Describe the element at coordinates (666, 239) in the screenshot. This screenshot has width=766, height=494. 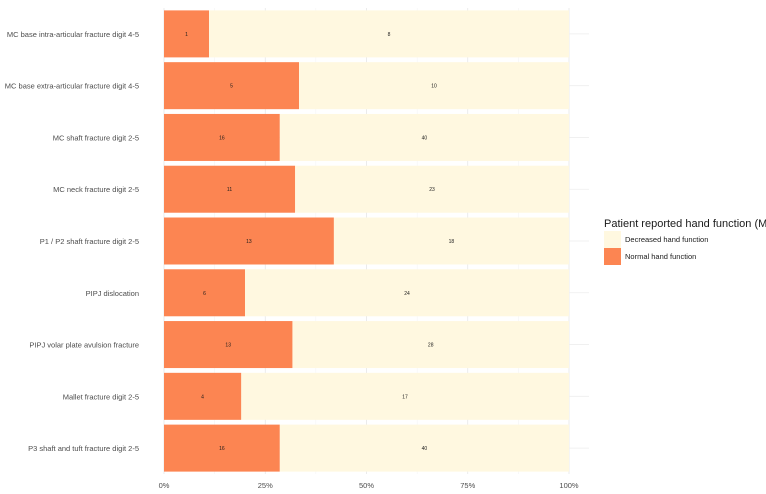
I see `legend-label: Decreased hand function` at that location.